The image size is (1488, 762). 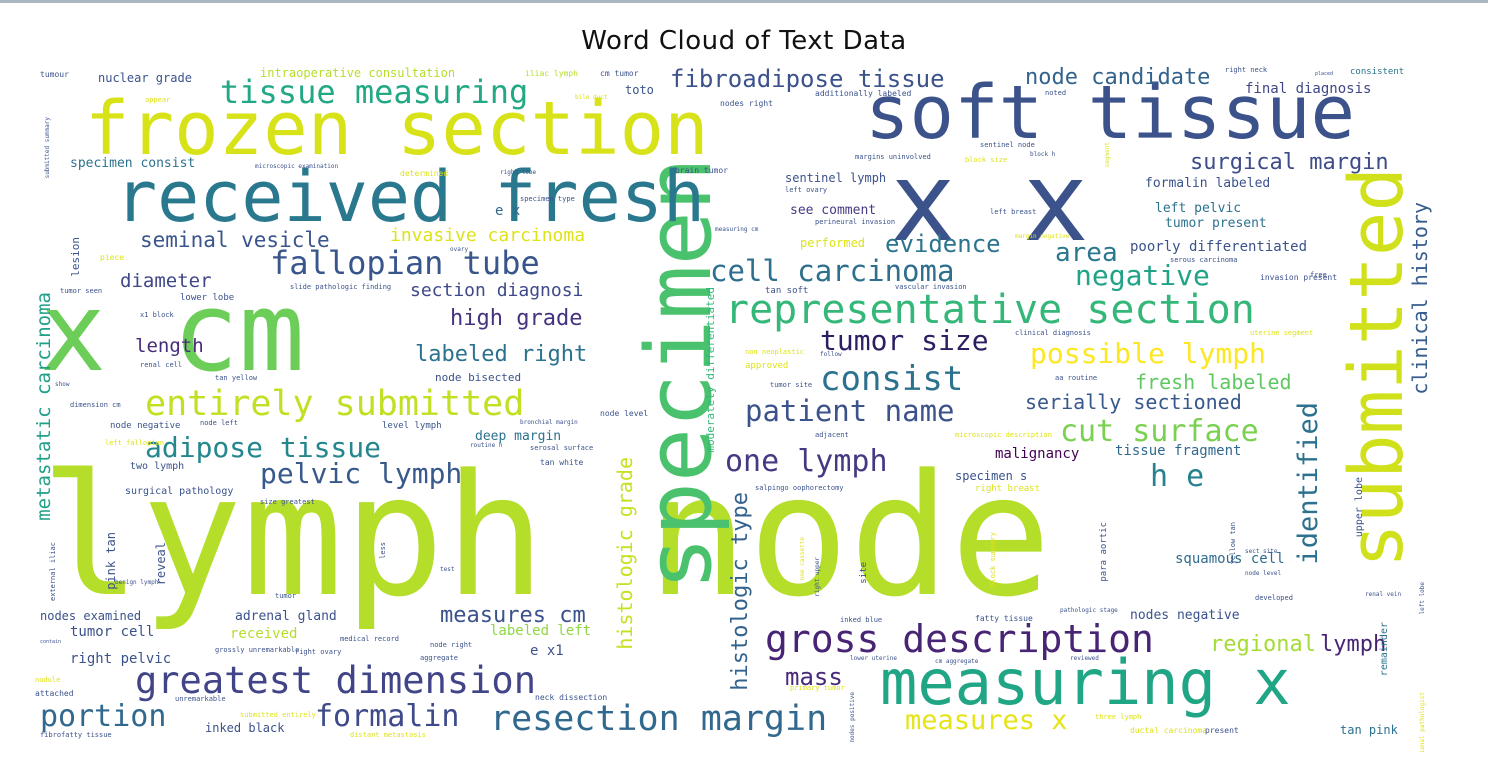 What do you see at coordinates (571, 698) in the screenshot?
I see `cloud-word: neck dissection` at bounding box center [571, 698].